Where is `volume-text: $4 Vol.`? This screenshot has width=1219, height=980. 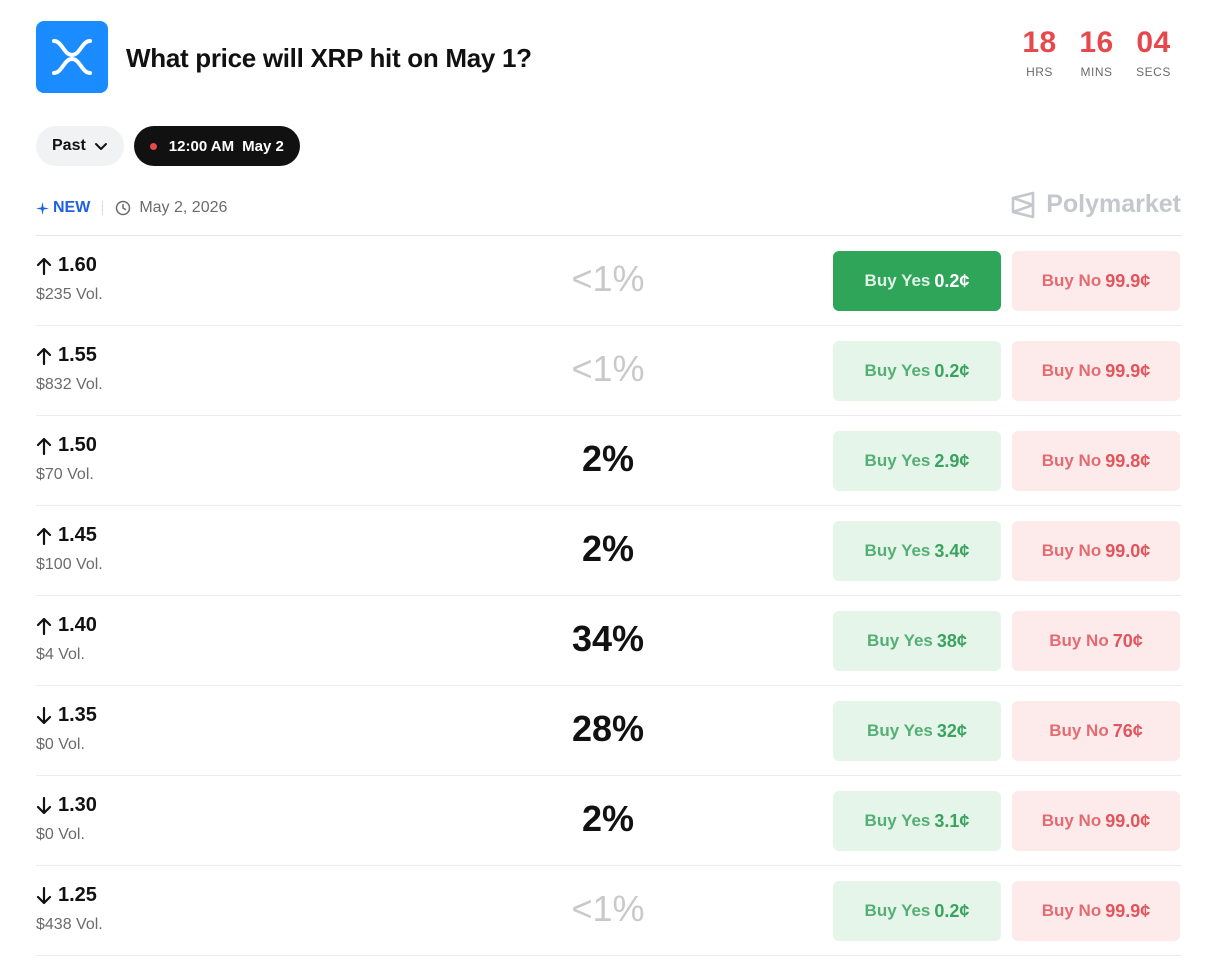
volume-text: $4 Vol. is located at coordinates (60, 654).